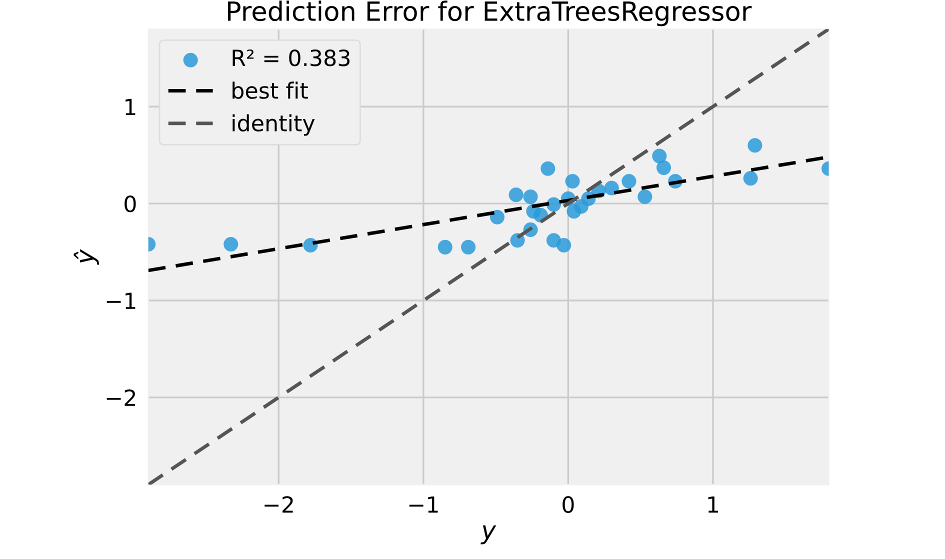 The height and width of the screenshot is (559, 945). Describe the element at coordinates (273, 125) in the screenshot. I see `legend-label: identity` at that location.